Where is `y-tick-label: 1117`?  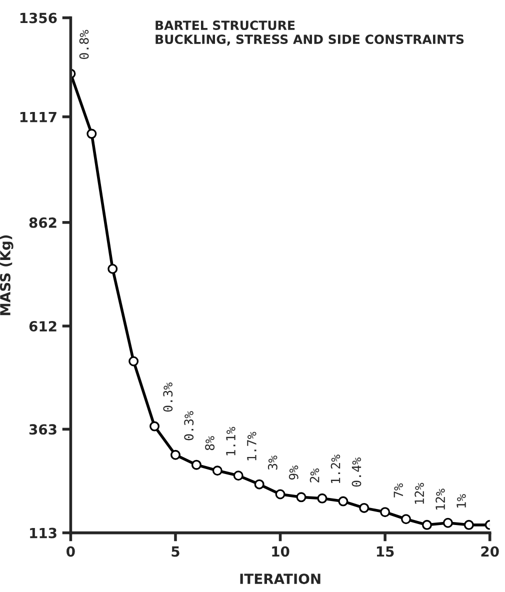 y-tick-label: 1117 is located at coordinates (38, 117).